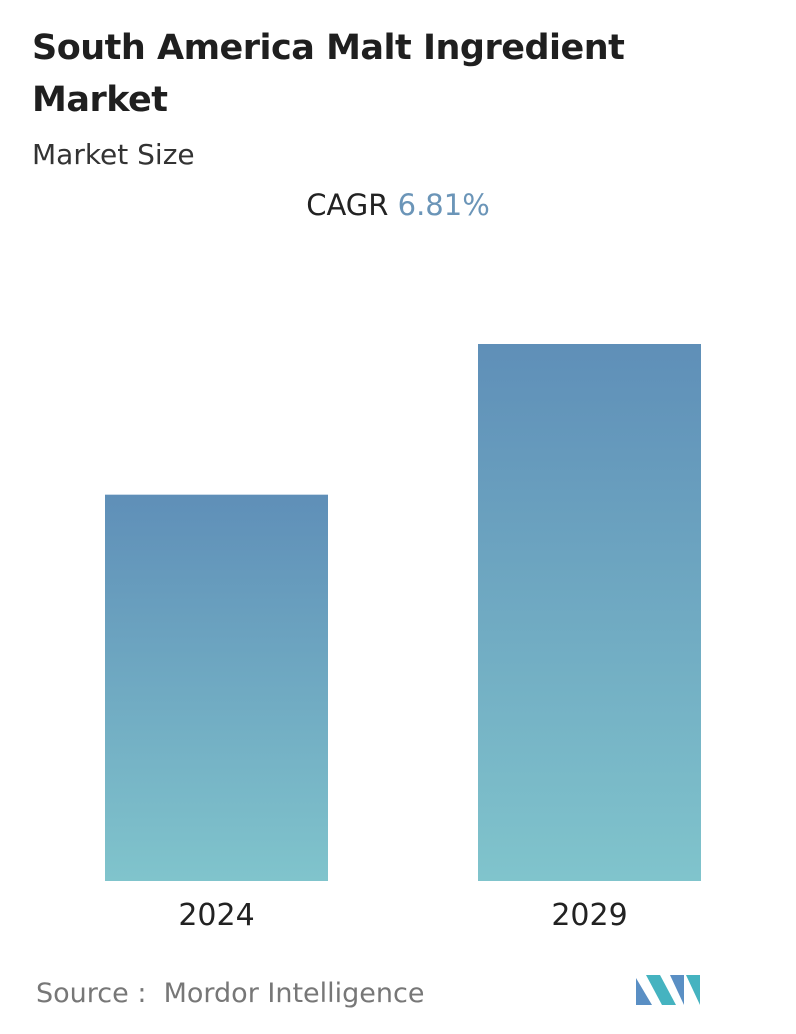  What do you see at coordinates (347, 205) in the screenshot?
I see `cagr-label: CAGR` at bounding box center [347, 205].